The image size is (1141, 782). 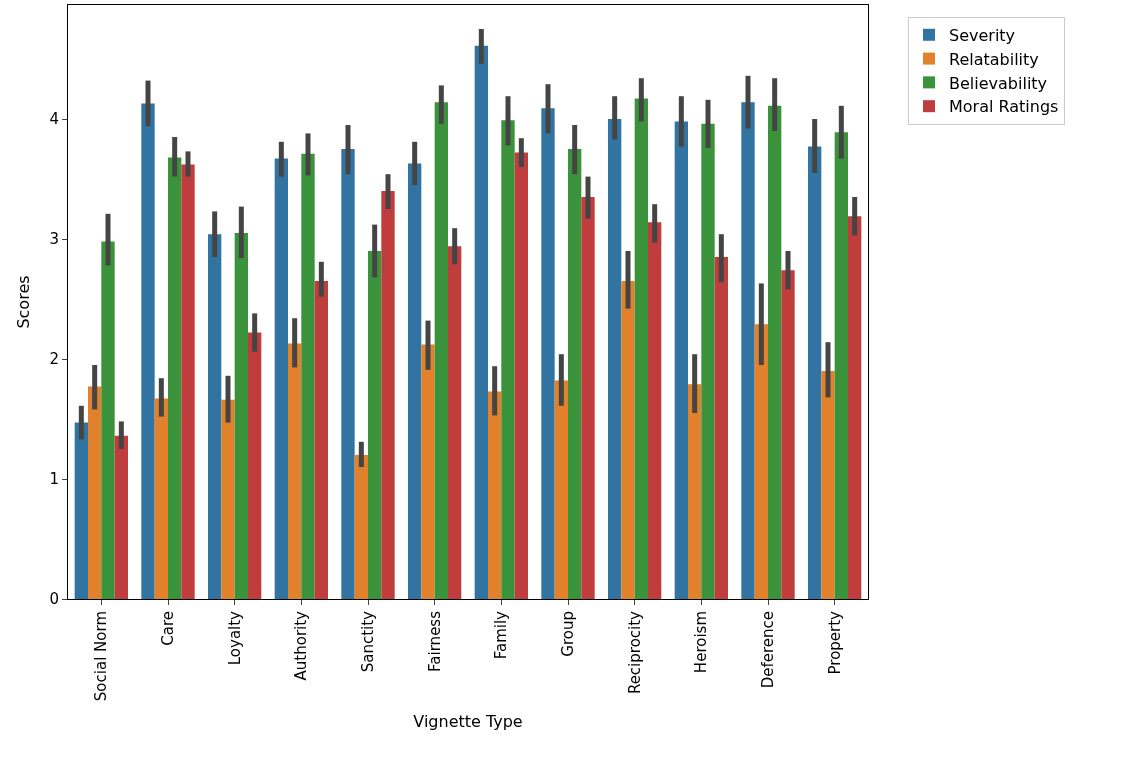 I want to click on x-tick-label: Deference, so click(x=767, y=650).